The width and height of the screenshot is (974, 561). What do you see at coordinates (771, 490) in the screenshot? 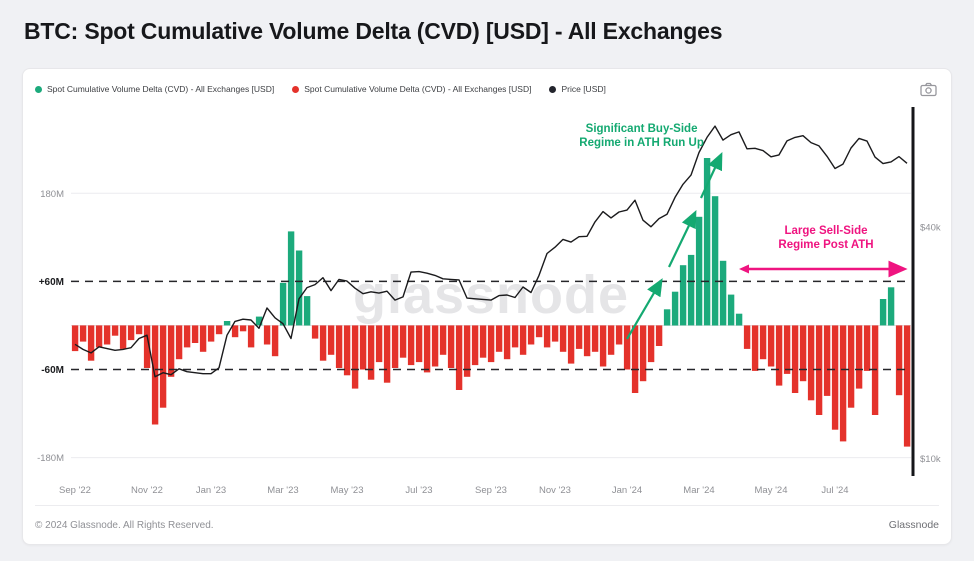
I see `x-tick-label: May '24` at bounding box center [771, 490].